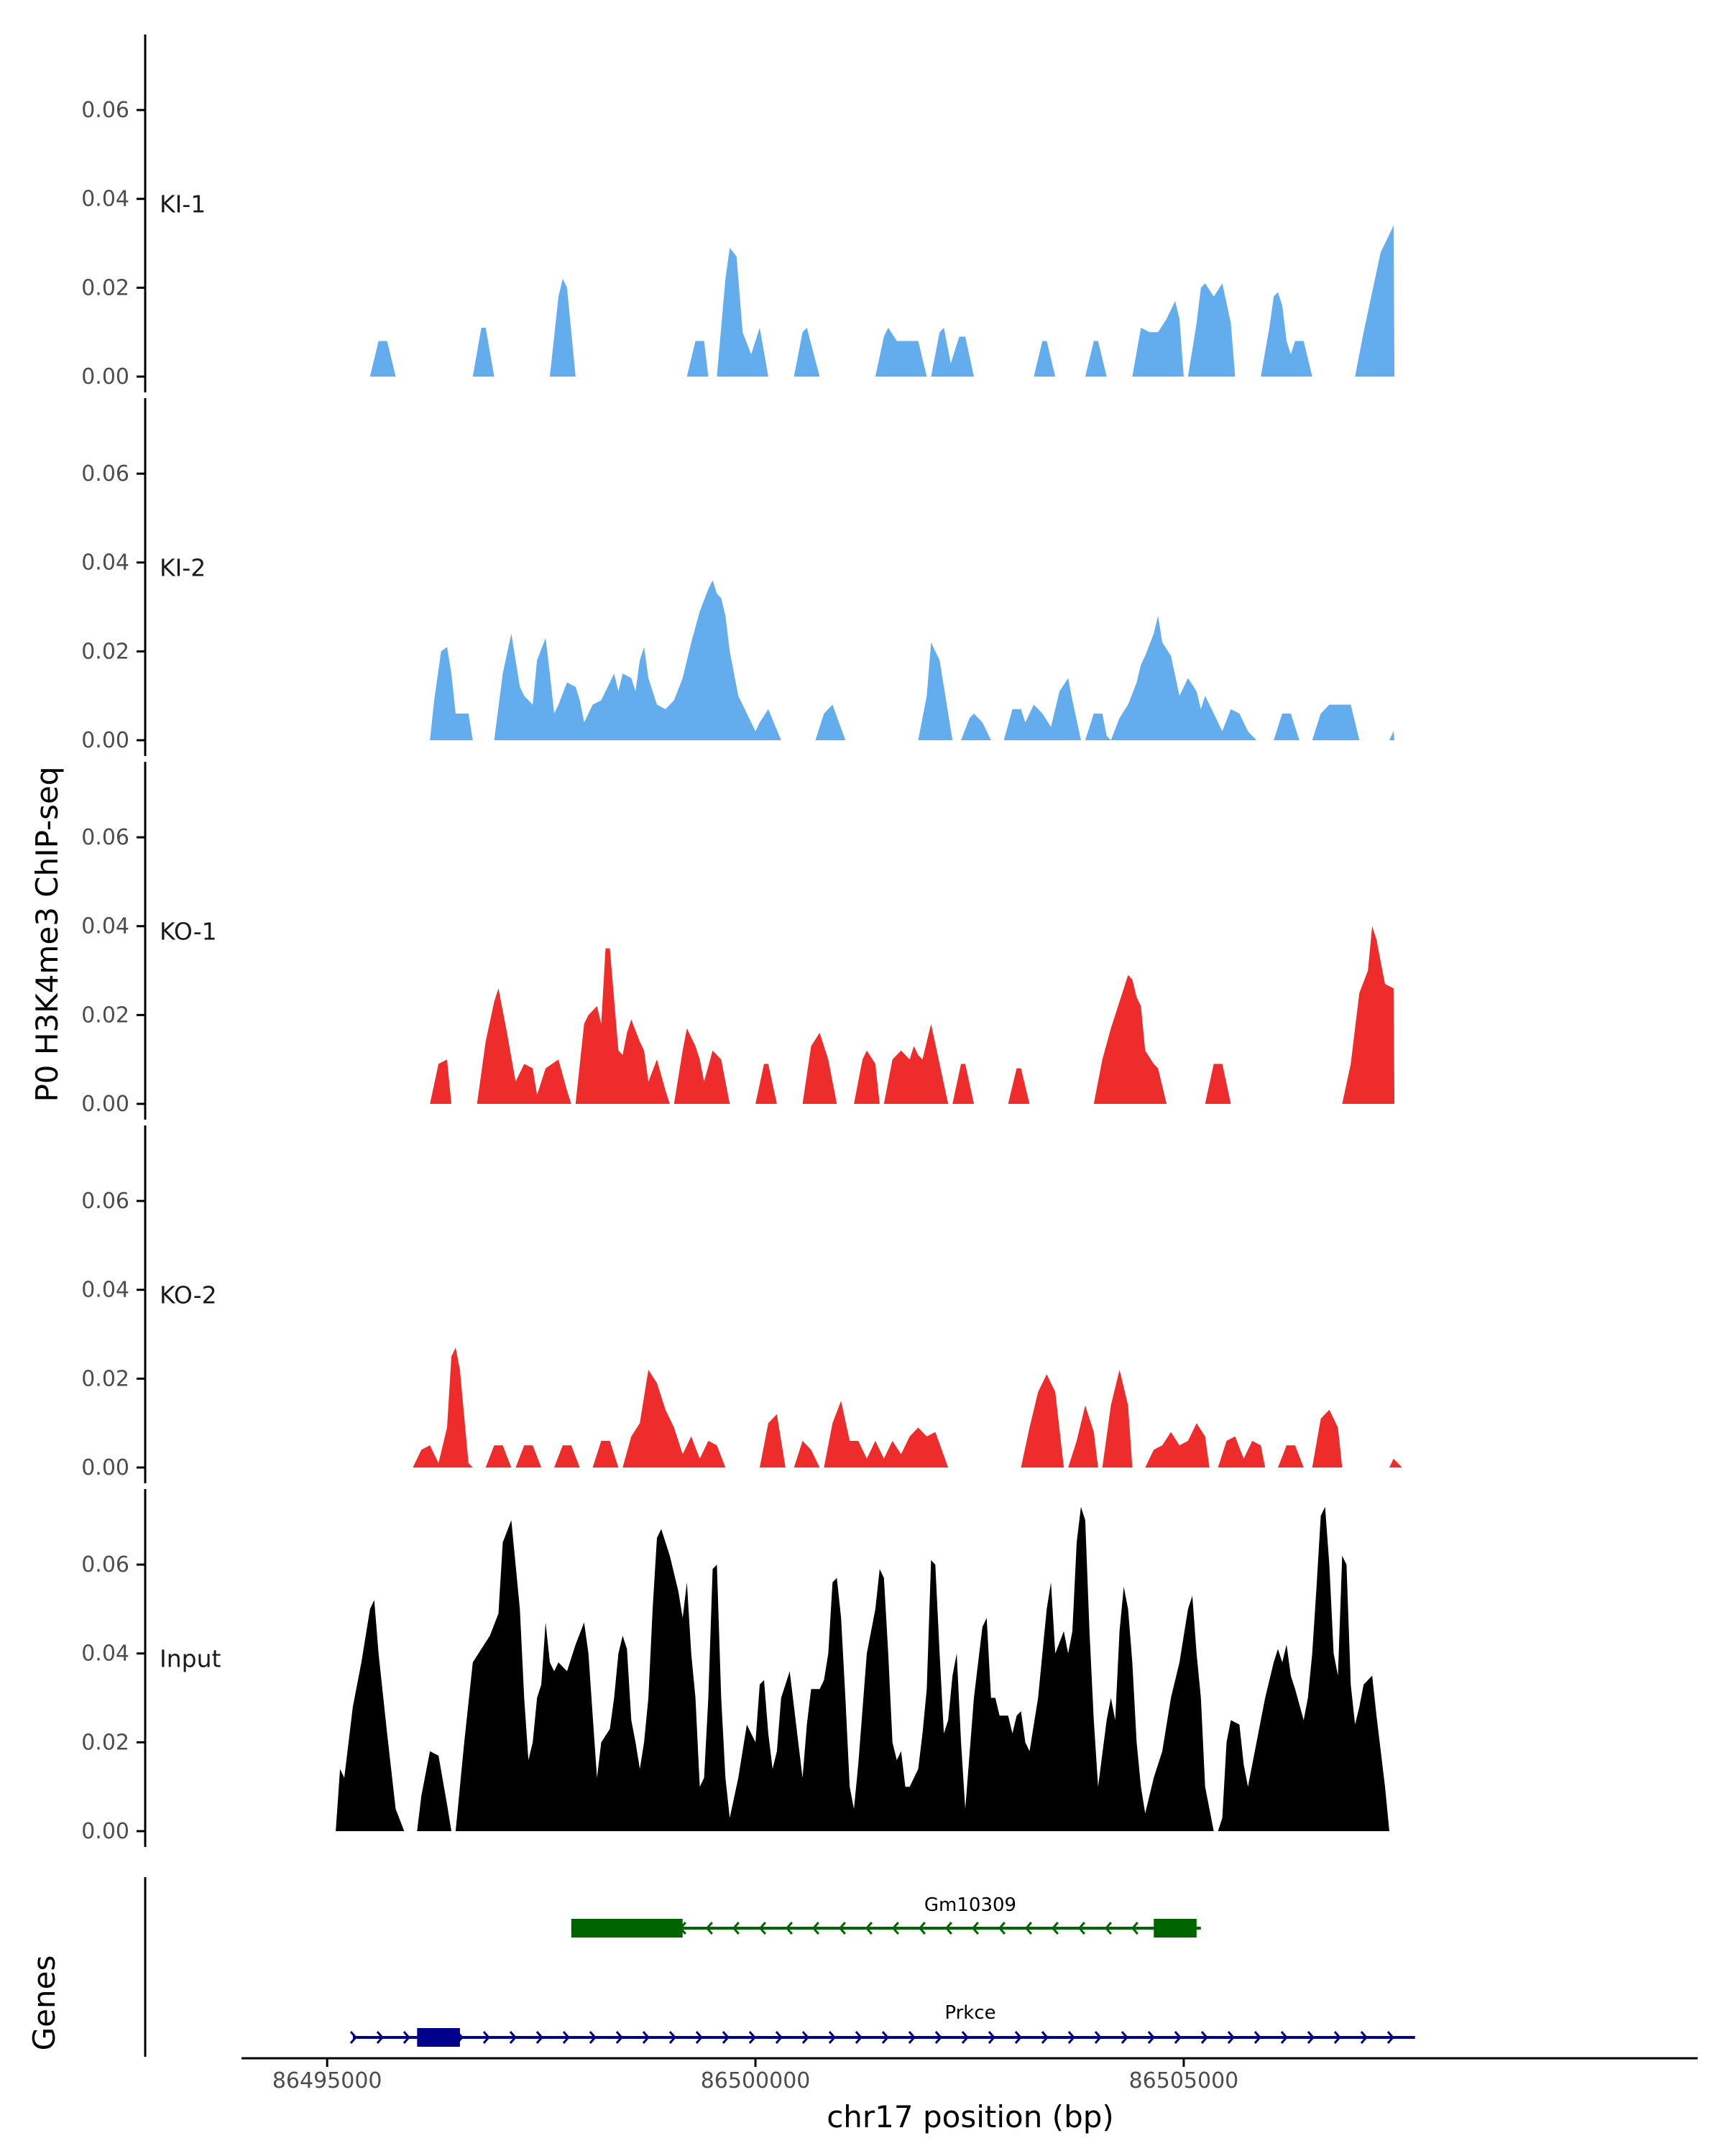  What do you see at coordinates (738, 213) in the screenshot?
I see `track-ki-1: 0.00 0.02 0.04 0.06 KI-1` at bounding box center [738, 213].